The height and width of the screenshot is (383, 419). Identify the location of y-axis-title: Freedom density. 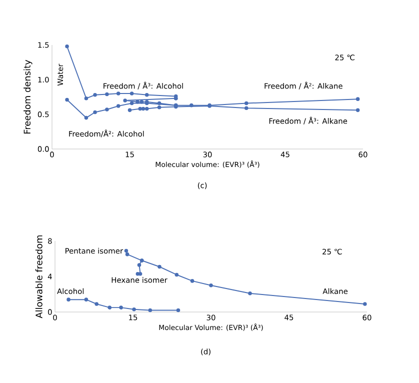
(28, 97).